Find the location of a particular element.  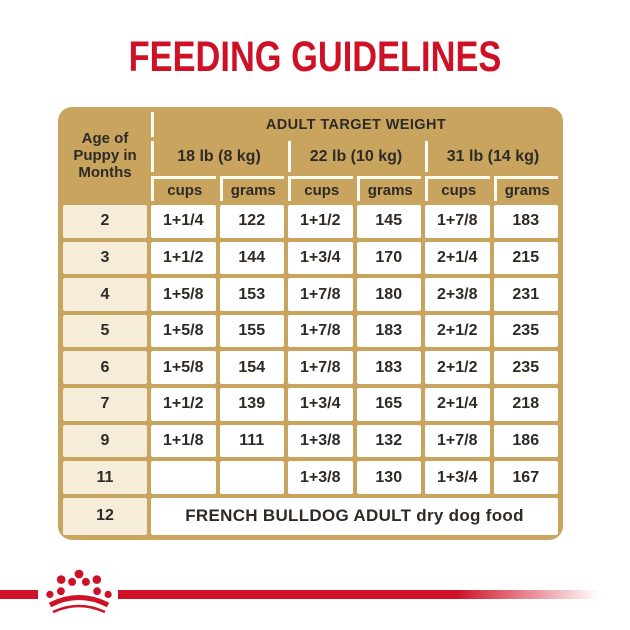

value-cell-month-6-cups-group1: 1+5/8 is located at coordinates (183, 368).